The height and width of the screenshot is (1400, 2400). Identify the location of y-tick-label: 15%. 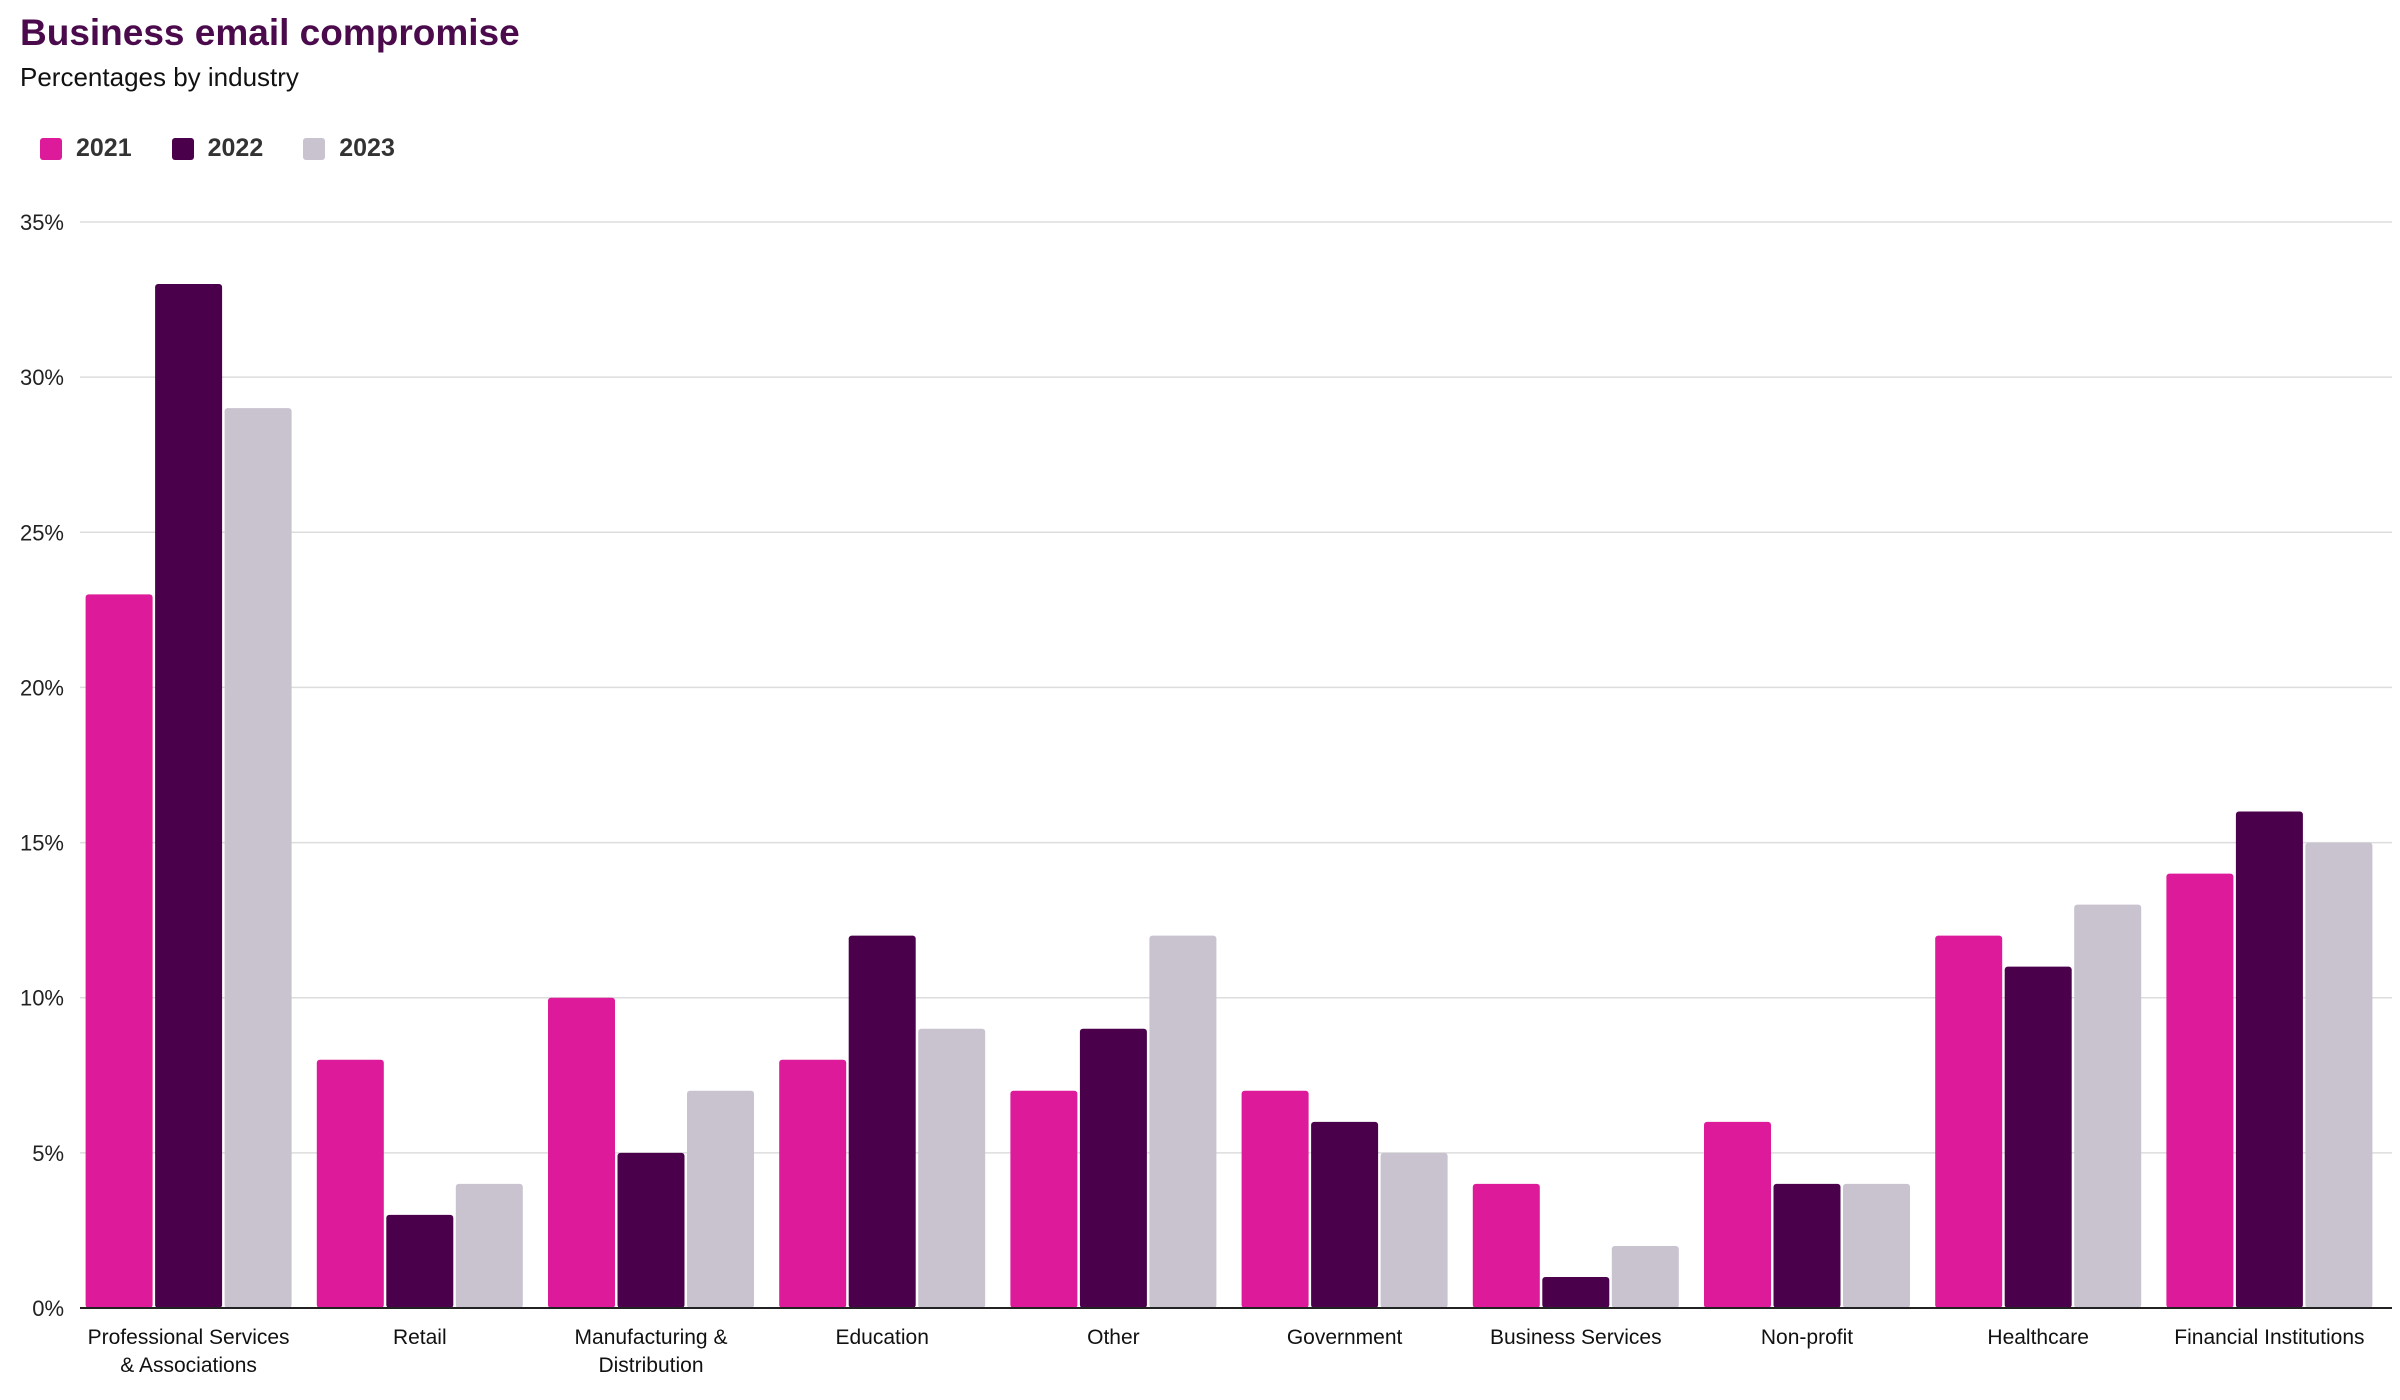
(42, 843).